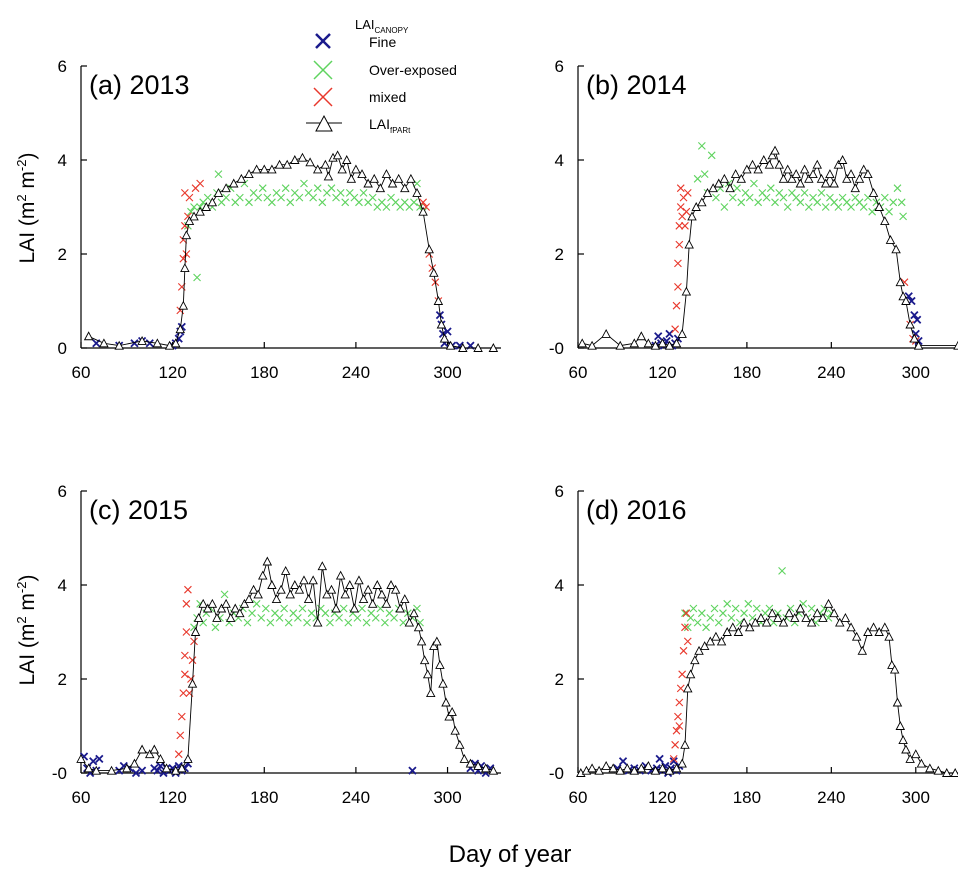 The height and width of the screenshot is (871, 958). What do you see at coordinates (26, 208) in the screenshot?
I see `y-axis-label-top: LAI (m2 m-2)` at bounding box center [26, 208].